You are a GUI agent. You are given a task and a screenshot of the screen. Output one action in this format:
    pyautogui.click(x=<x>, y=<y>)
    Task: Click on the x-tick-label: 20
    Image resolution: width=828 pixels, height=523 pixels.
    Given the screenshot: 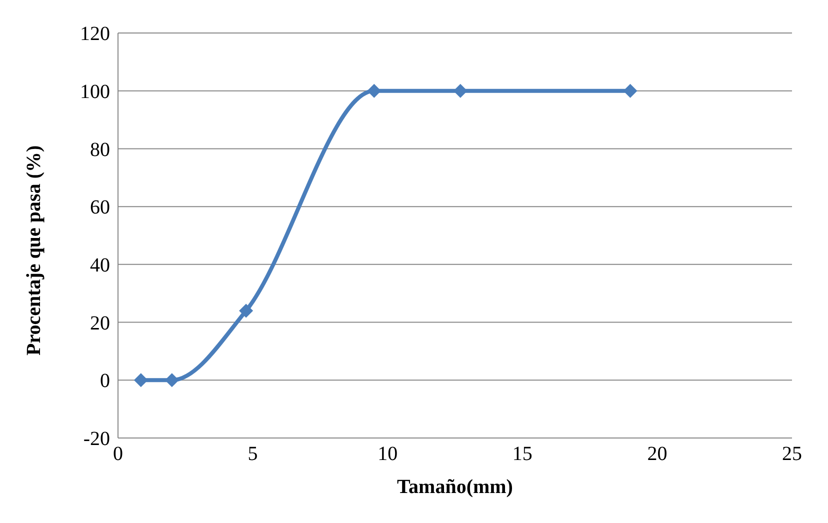 What is the action you would take?
    pyautogui.click(x=657, y=454)
    